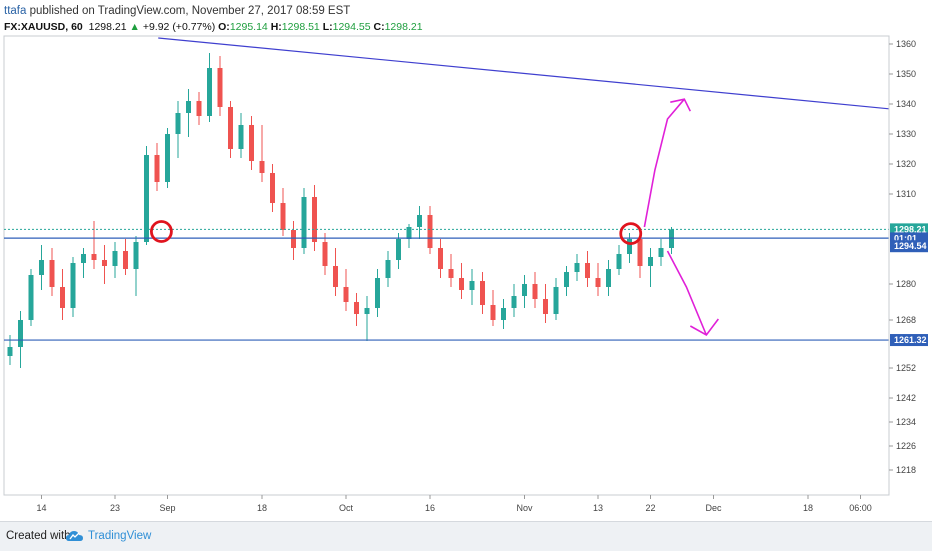  What do you see at coordinates (906, 284) in the screenshot?
I see `price-tick-label: 1280` at bounding box center [906, 284].